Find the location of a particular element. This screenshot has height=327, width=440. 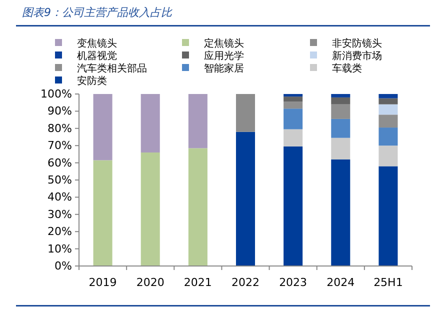

y-tick-label: 80% is located at coordinates (60, 128).